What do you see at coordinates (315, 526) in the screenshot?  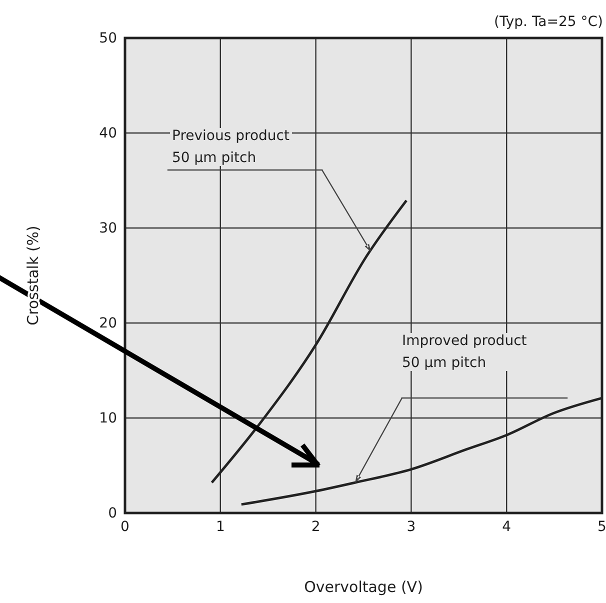 I see `x-tick-label: 2` at bounding box center [315, 526].